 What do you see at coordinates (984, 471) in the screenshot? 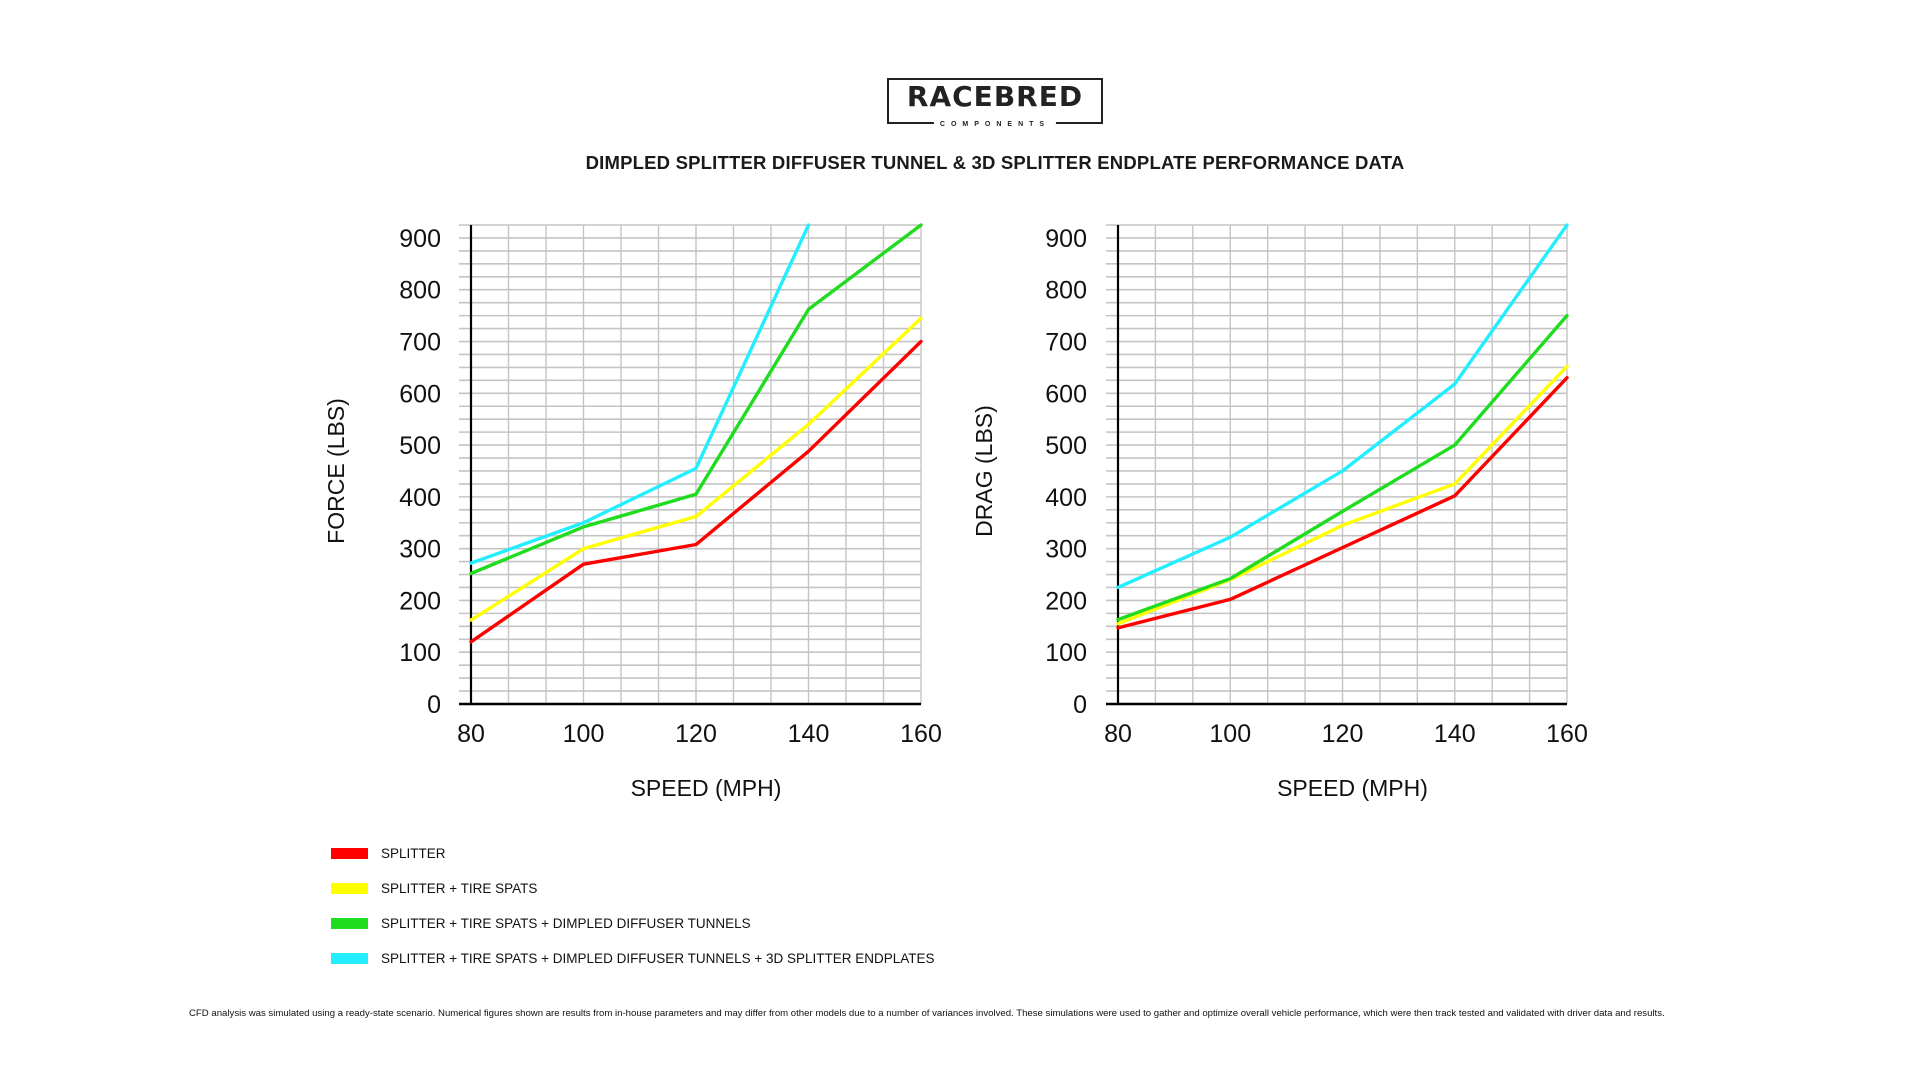
I see `y-axis-title: DRAG (LBS)` at bounding box center [984, 471].